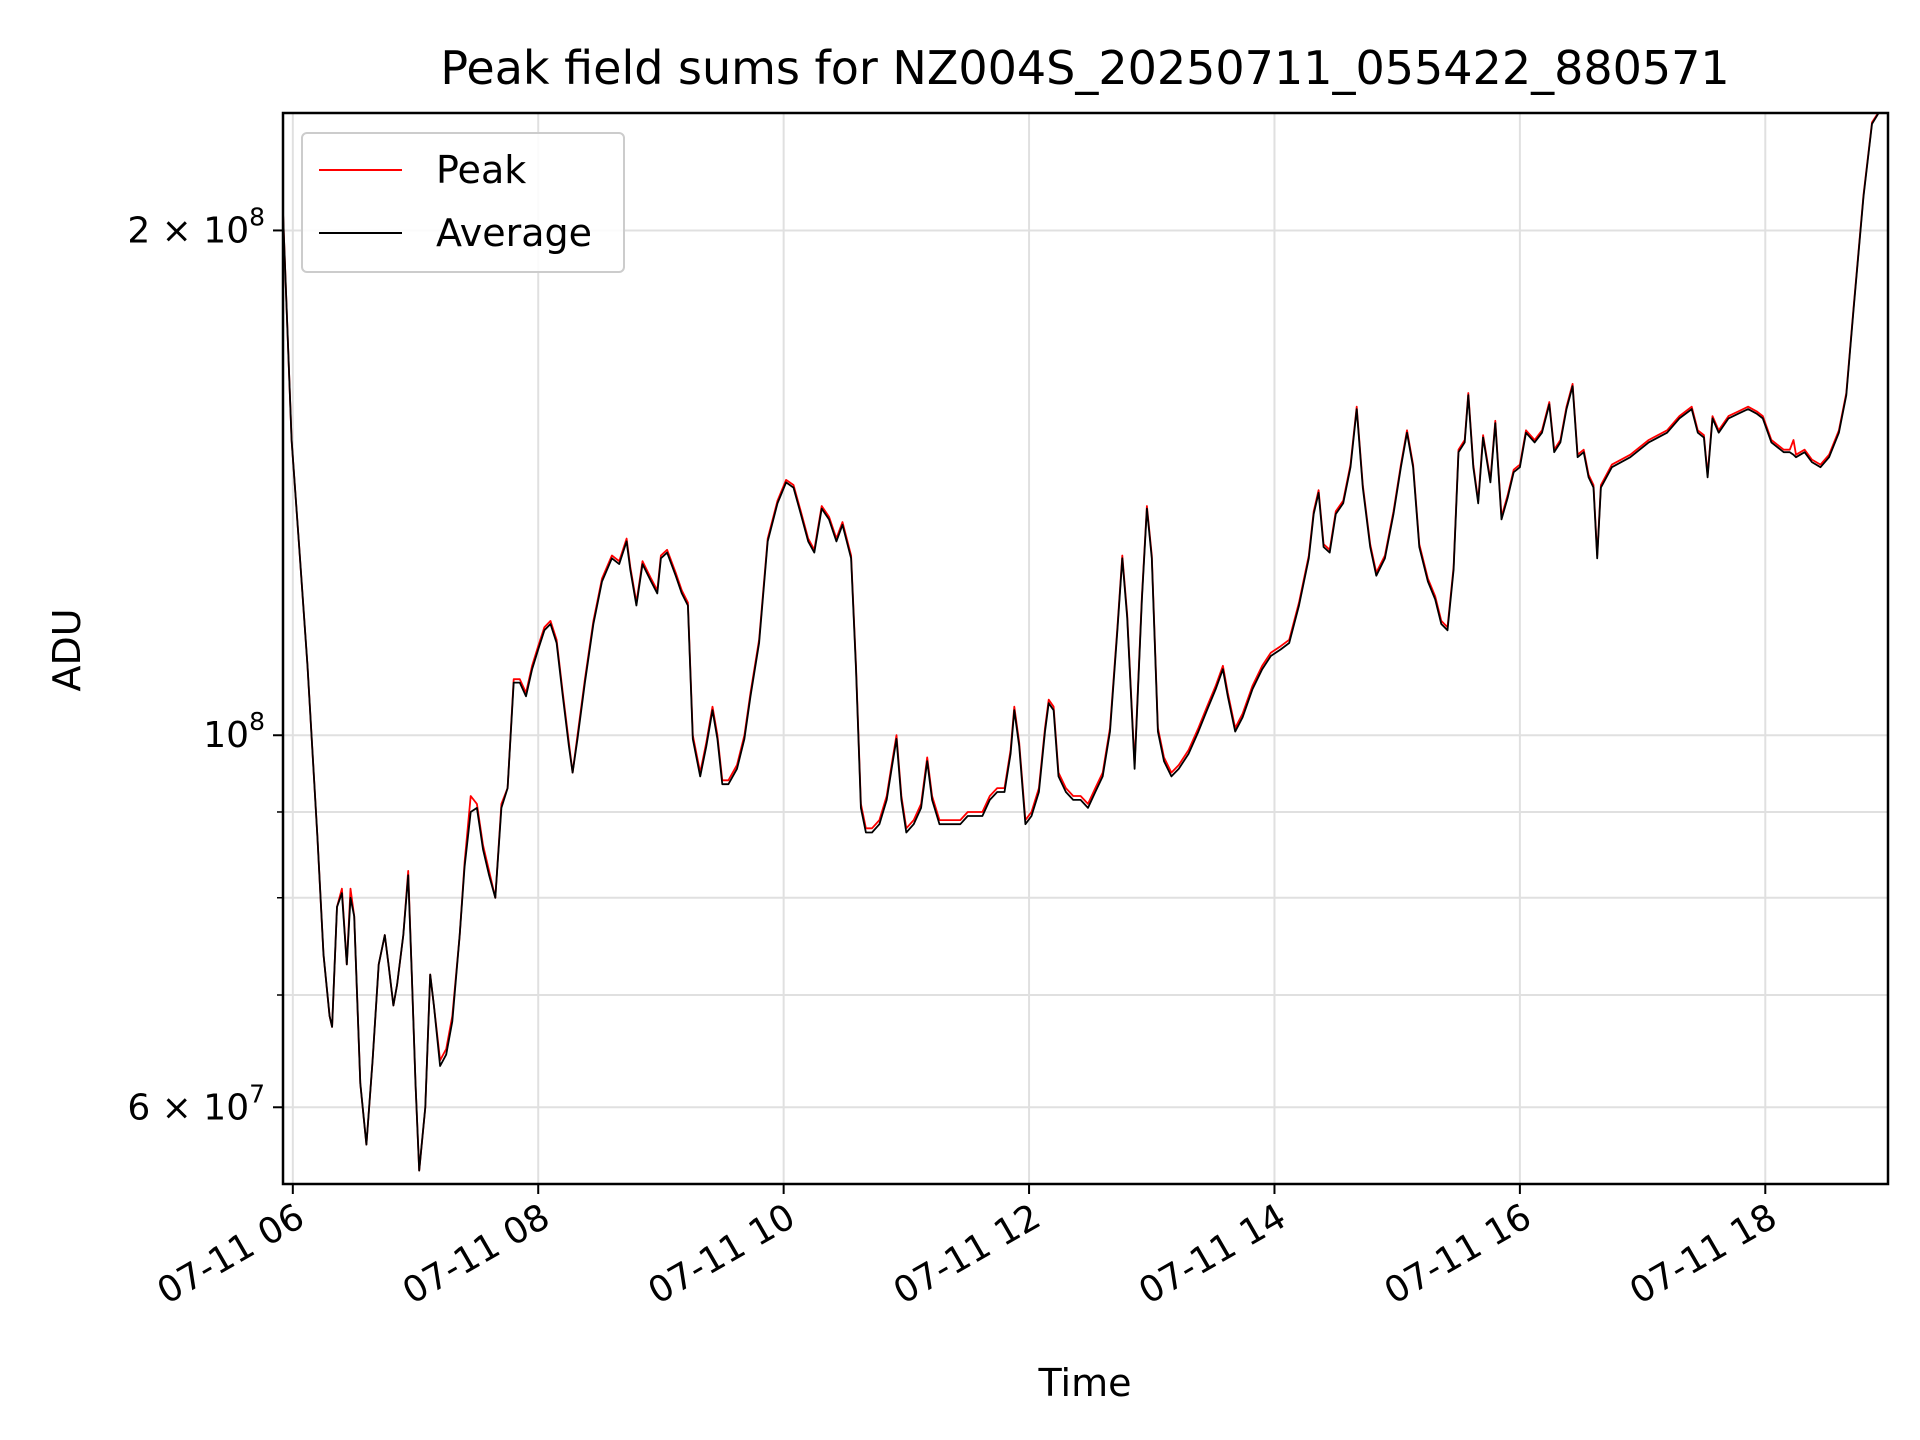 This screenshot has height=1440, width=1920. I want to click on legend-label-average: Average, so click(514, 233).